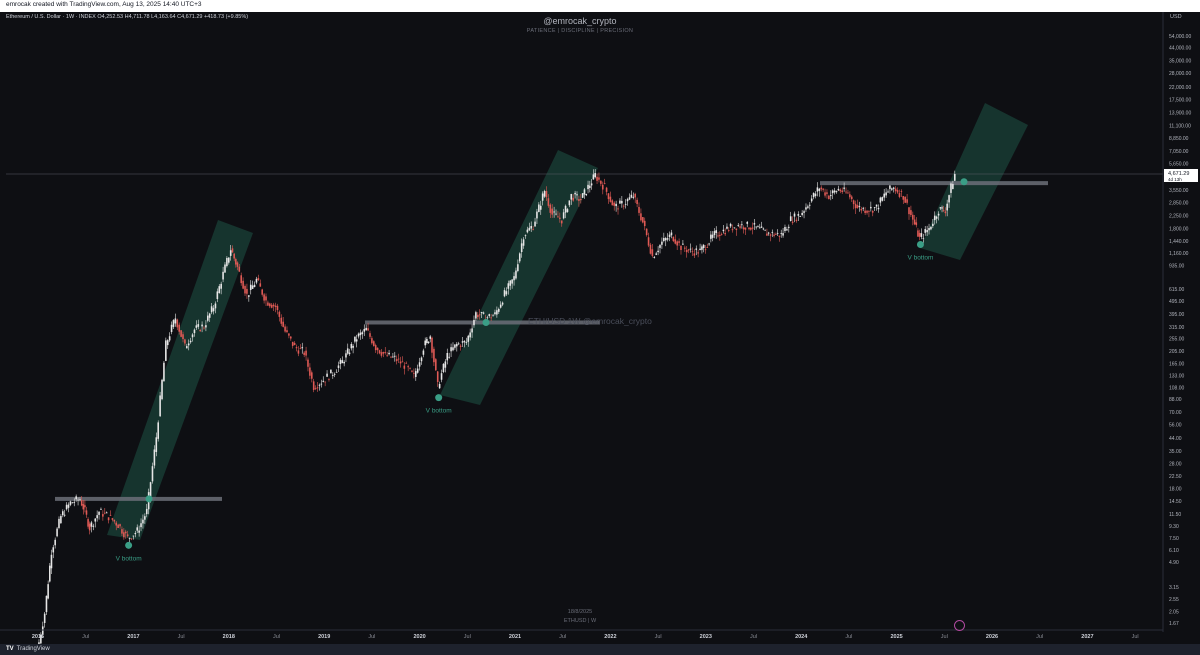 The height and width of the screenshot is (655, 1200). I want to click on footer-bar: TV TradingView, so click(600, 649).